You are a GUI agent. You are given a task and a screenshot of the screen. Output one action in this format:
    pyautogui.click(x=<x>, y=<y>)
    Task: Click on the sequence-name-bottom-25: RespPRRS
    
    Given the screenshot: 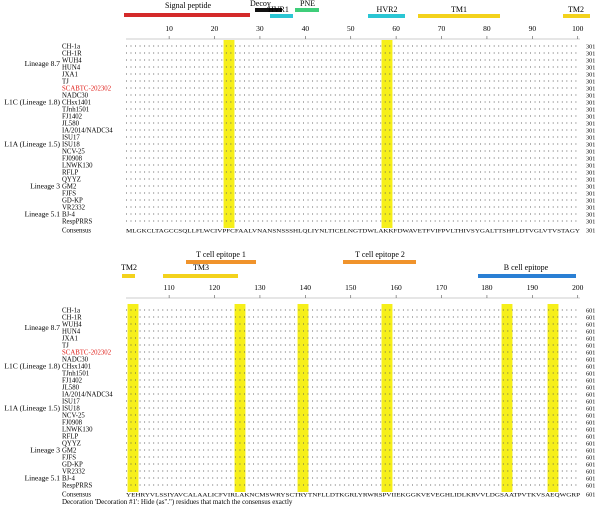 What is the action you would take?
    pyautogui.click(x=77, y=486)
    